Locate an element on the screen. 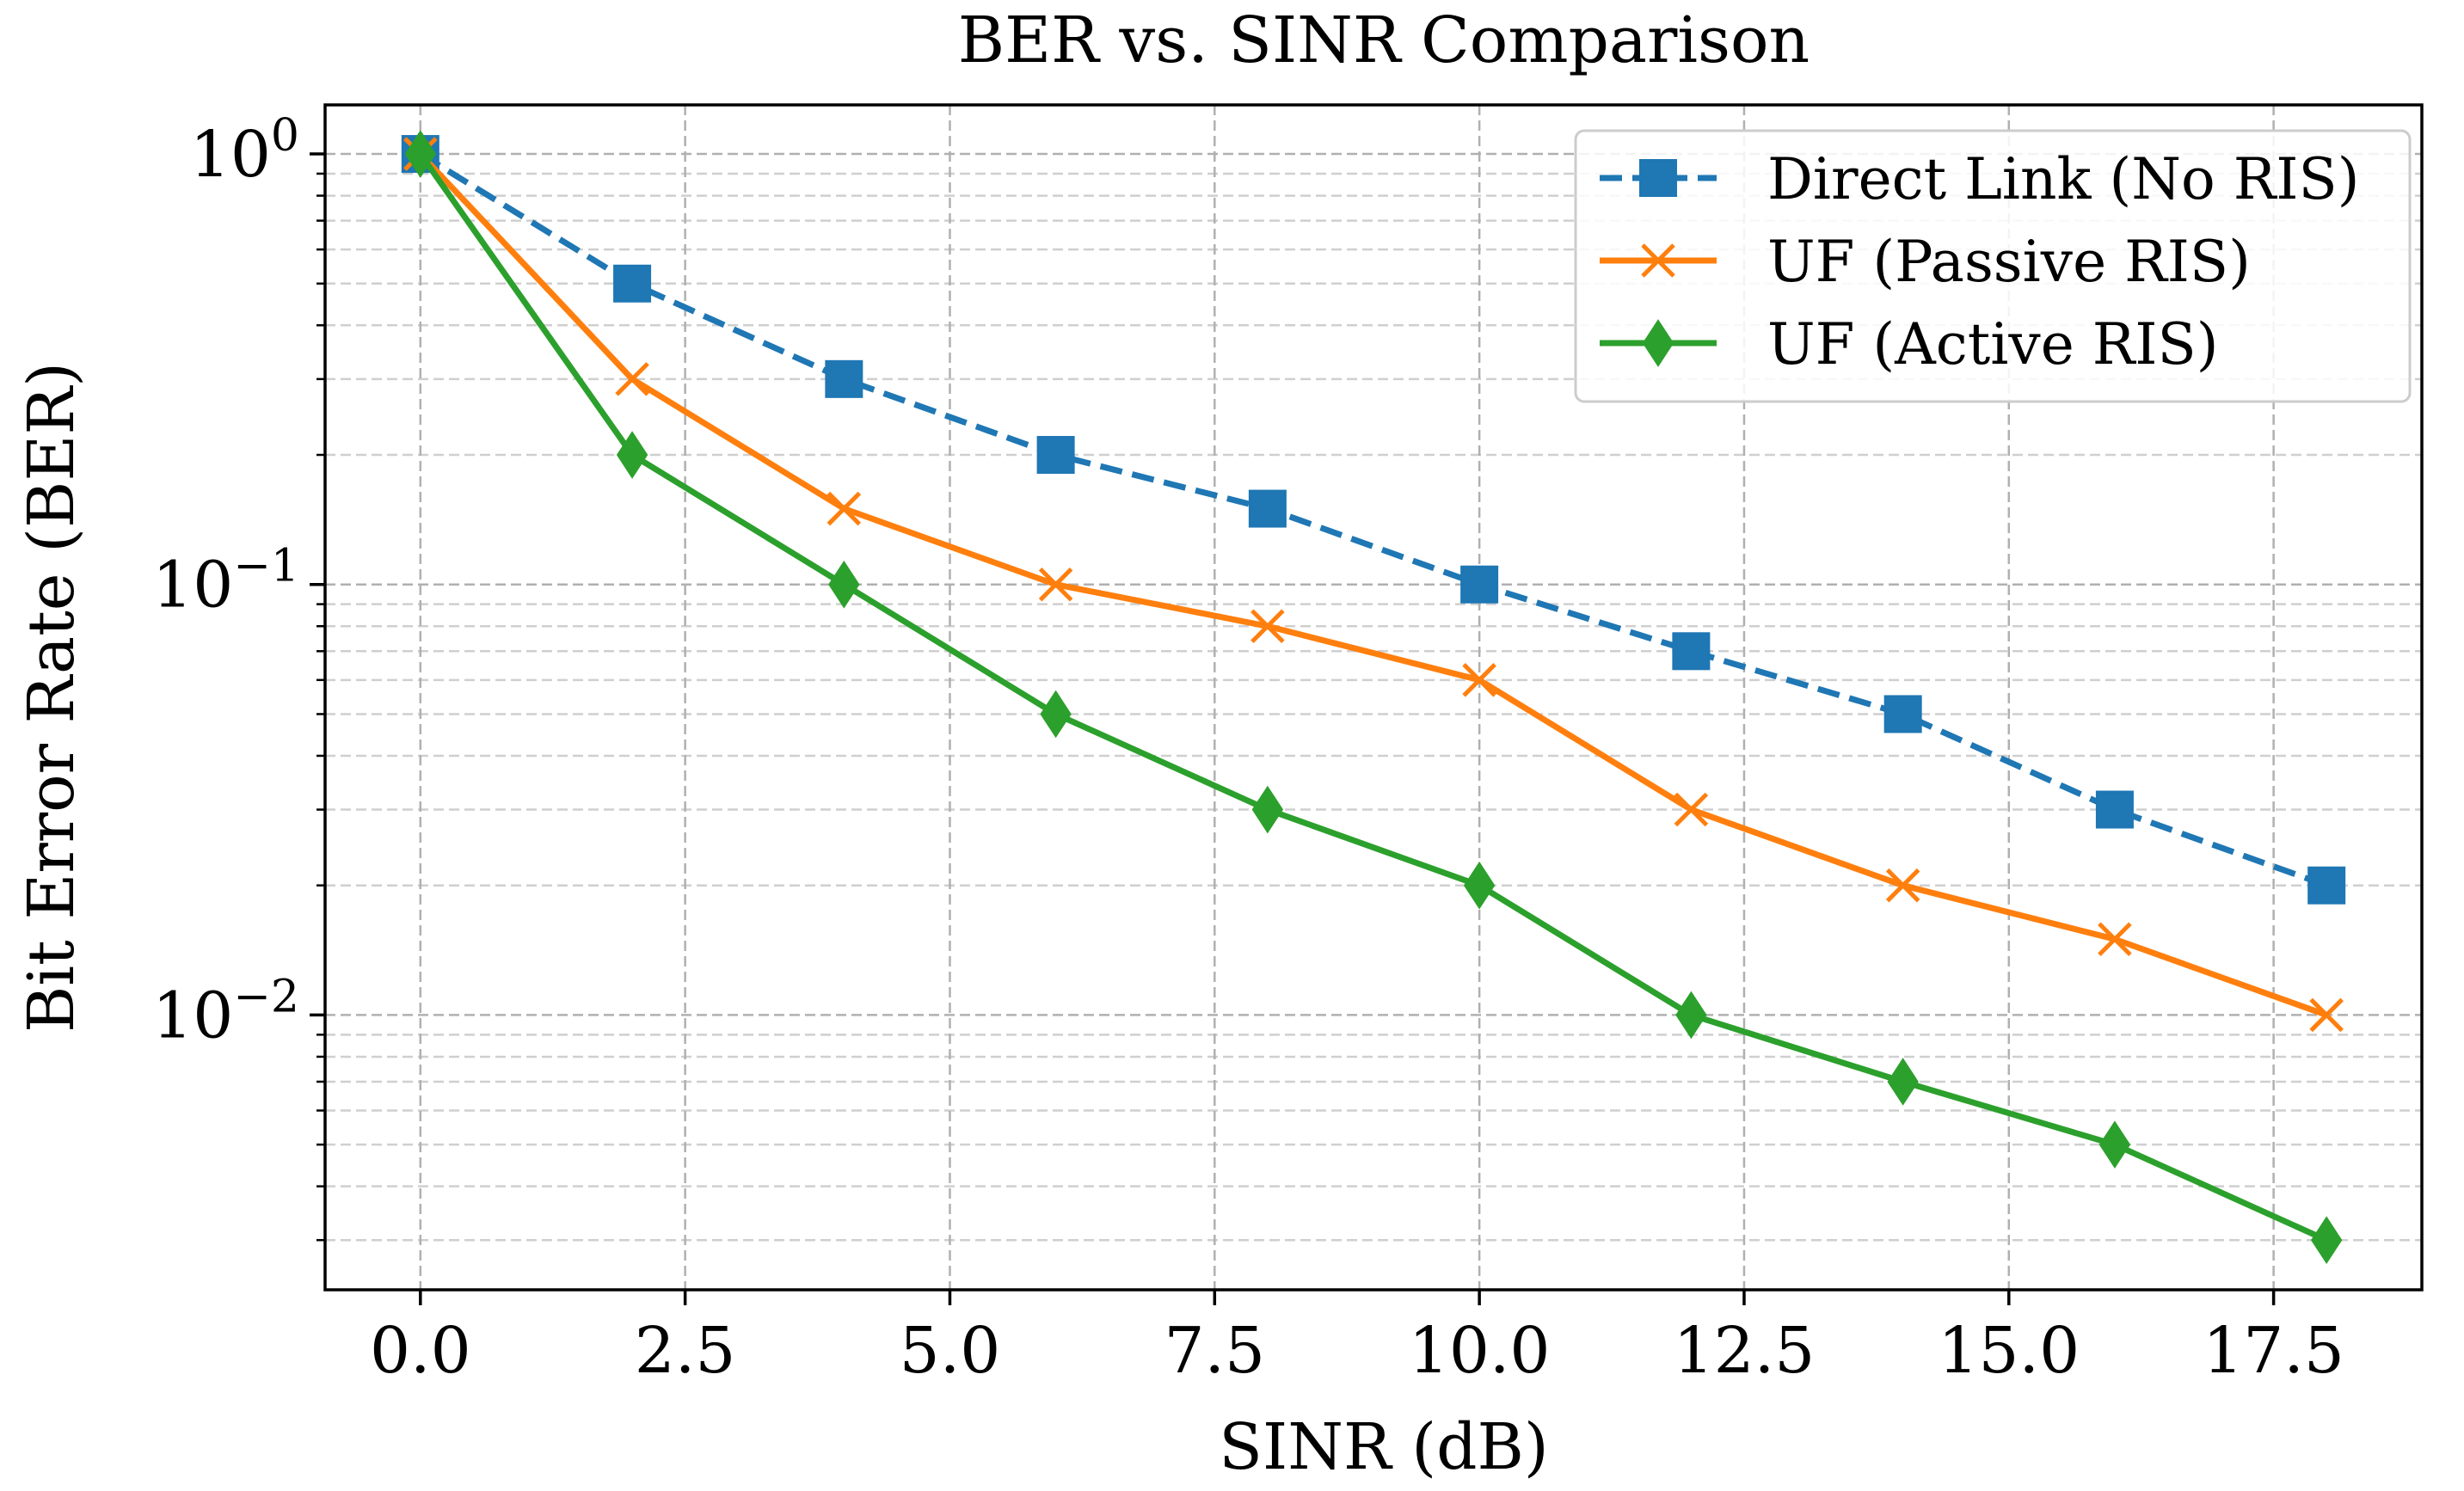  x-axis-label: SINR (dB) is located at coordinates (1384, 1447).